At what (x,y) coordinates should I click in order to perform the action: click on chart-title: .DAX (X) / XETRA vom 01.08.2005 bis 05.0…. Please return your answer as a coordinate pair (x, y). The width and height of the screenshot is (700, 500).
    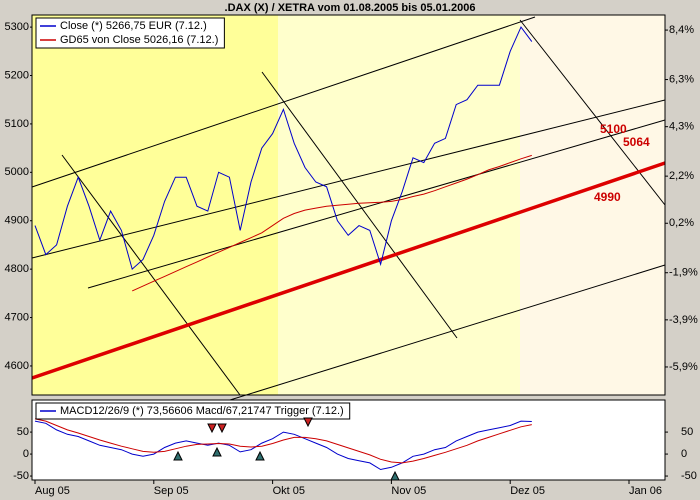
    Looking at the image, I should click on (350, 8).